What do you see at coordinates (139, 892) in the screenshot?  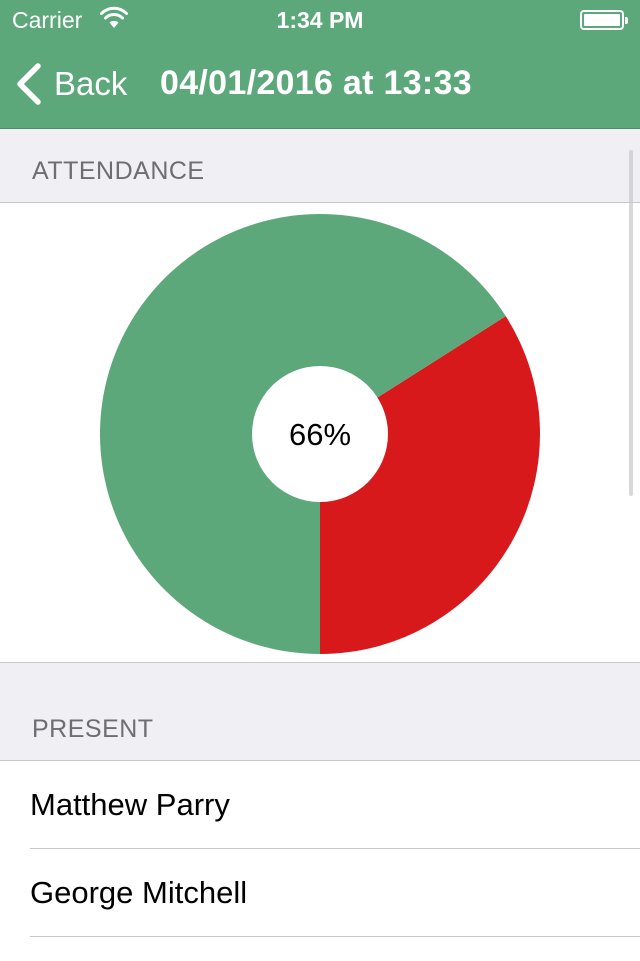 I see `student-name: George Mitchell` at bounding box center [139, 892].